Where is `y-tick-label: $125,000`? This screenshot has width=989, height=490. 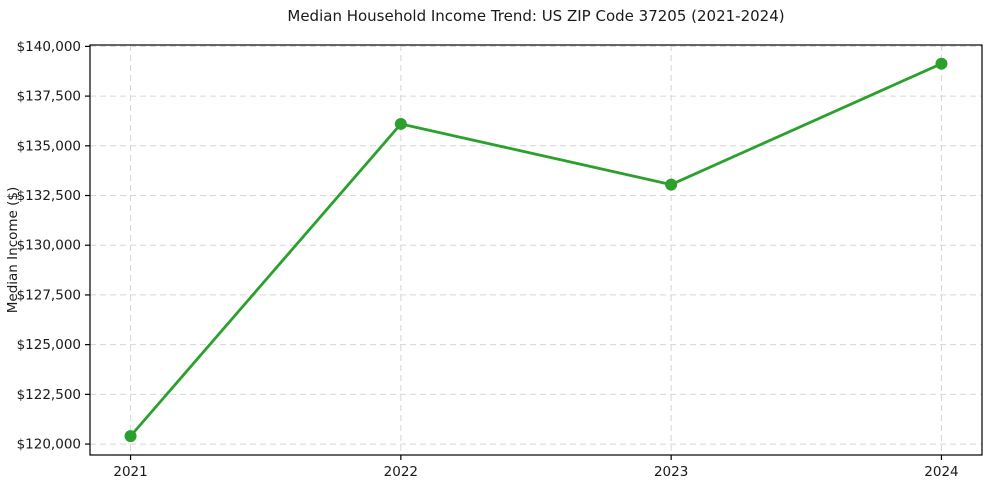 y-tick-label: $125,000 is located at coordinates (49, 345).